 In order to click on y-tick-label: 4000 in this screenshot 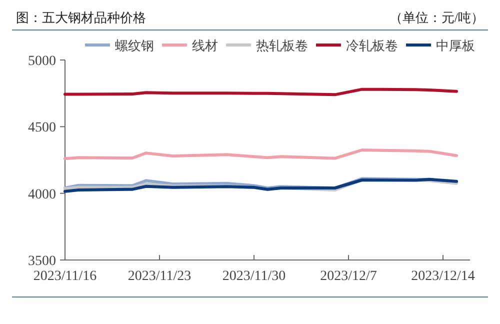, I will do `click(42, 194)`.